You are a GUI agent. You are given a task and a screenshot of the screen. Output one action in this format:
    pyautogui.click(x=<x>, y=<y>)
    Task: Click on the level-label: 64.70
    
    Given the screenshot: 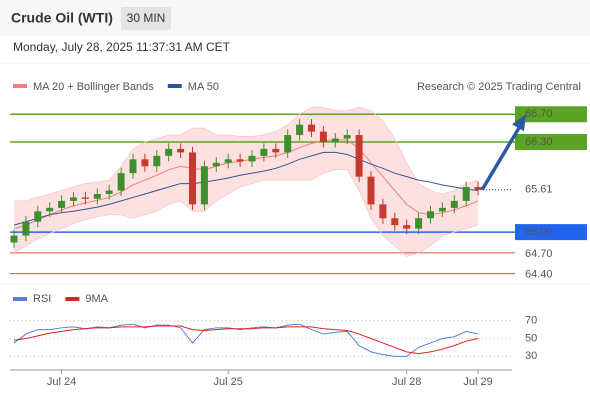 What is the action you would take?
    pyautogui.click(x=539, y=254)
    